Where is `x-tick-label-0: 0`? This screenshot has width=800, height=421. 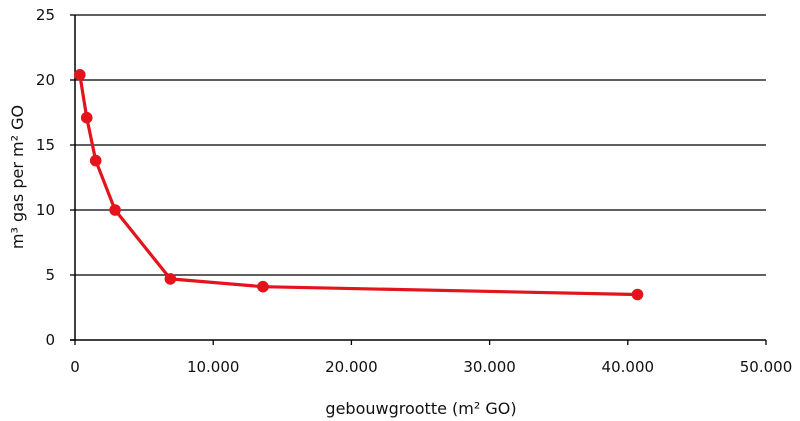
x-tick-label-0: 0 is located at coordinates (75, 367).